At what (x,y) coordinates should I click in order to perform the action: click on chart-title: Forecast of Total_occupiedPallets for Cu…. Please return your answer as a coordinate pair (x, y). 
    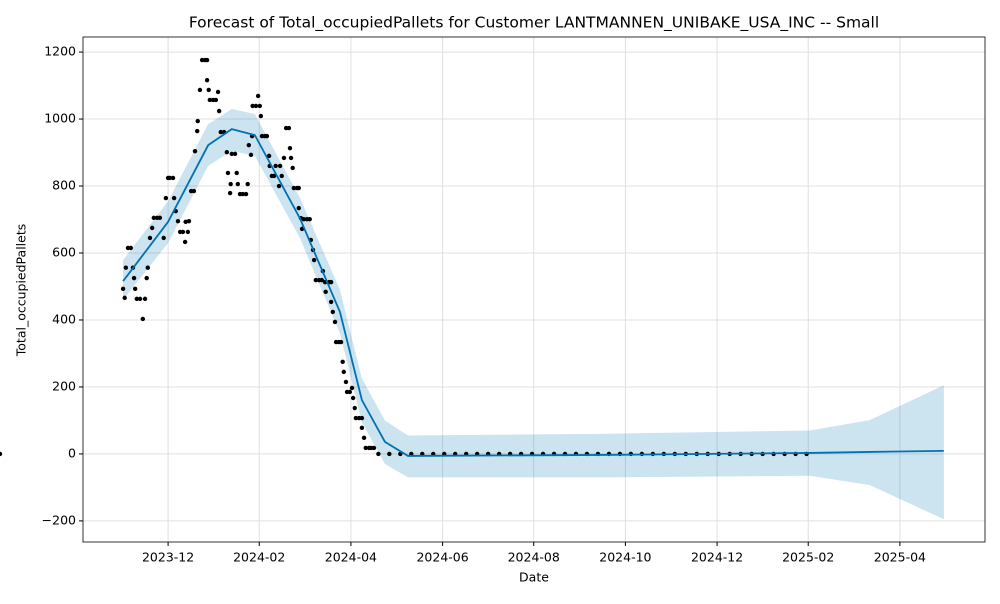
    Looking at the image, I should click on (534, 23).